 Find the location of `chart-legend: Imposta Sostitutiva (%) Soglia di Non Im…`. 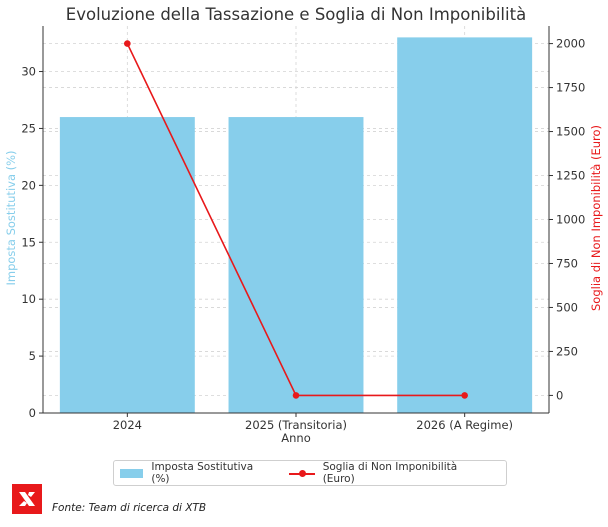

chart-legend: Imposta Sostitutiva (%) Soglia di Non Im… is located at coordinates (310, 473).